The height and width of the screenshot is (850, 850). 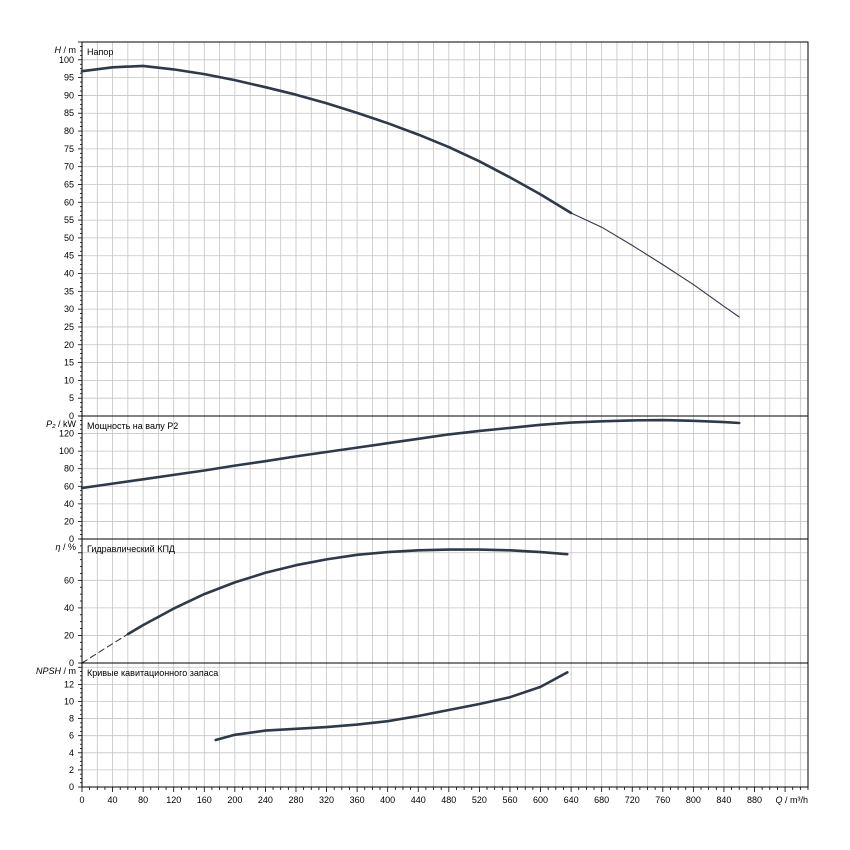 I want to click on x-tick-label: 80, so click(x=143, y=800).